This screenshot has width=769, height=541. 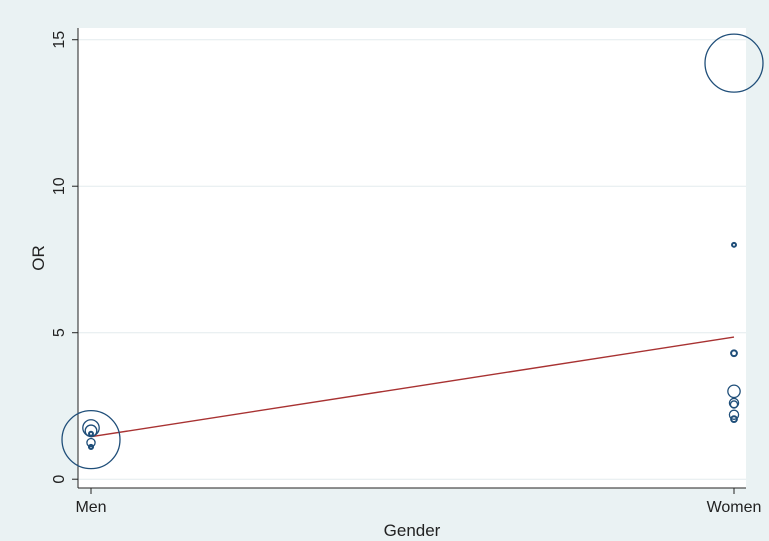 I want to click on x-axis-title: Gender, so click(x=412, y=530).